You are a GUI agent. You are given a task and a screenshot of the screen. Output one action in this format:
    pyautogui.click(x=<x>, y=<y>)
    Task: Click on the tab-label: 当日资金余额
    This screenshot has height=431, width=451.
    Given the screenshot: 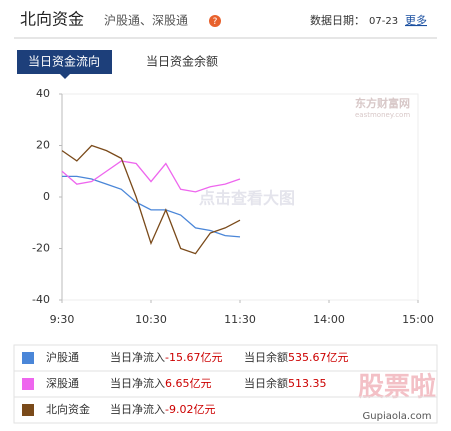 What is the action you would take?
    pyautogui.click(x=182, y=61)
    